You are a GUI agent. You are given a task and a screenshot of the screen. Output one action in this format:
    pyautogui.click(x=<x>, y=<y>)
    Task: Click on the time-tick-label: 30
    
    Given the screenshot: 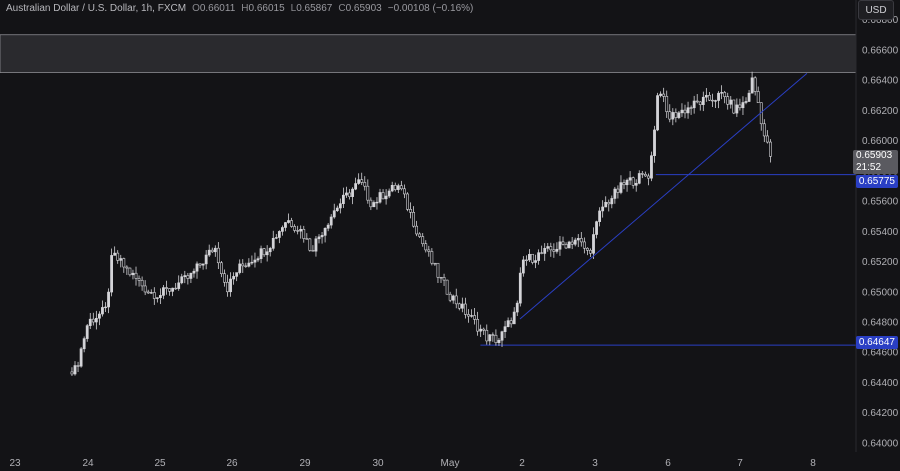 What is the action you would take?
    pyautogui.click(x=378, y=463)
    